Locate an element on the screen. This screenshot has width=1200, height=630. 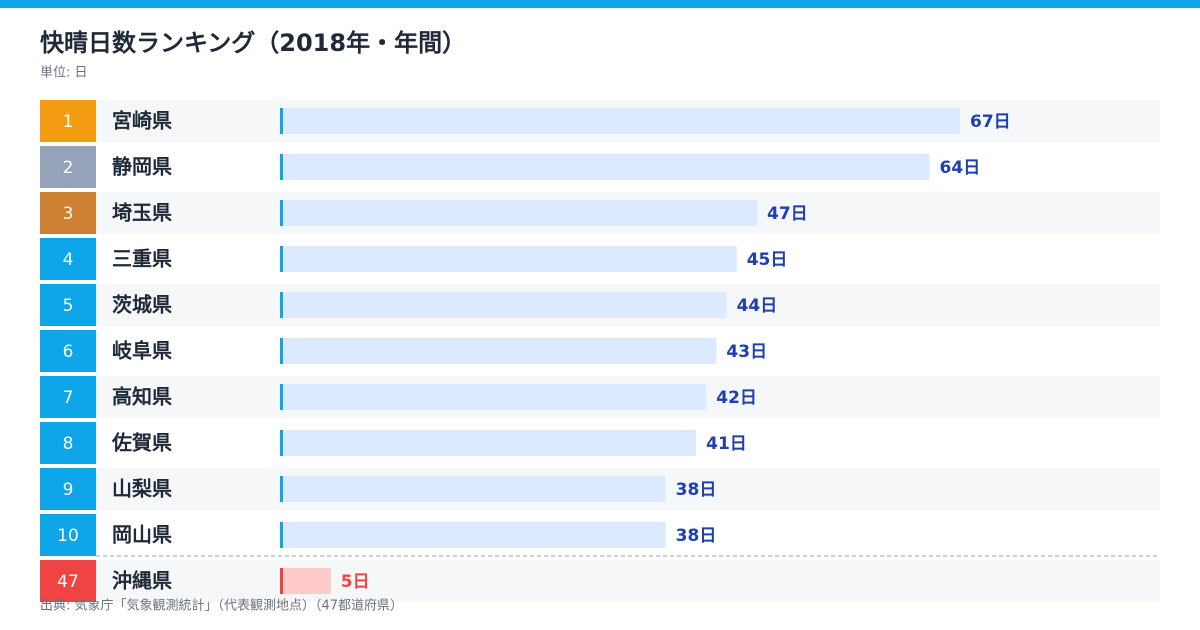
prefecture-name: 高知県 is located at coordinates (142, 397).